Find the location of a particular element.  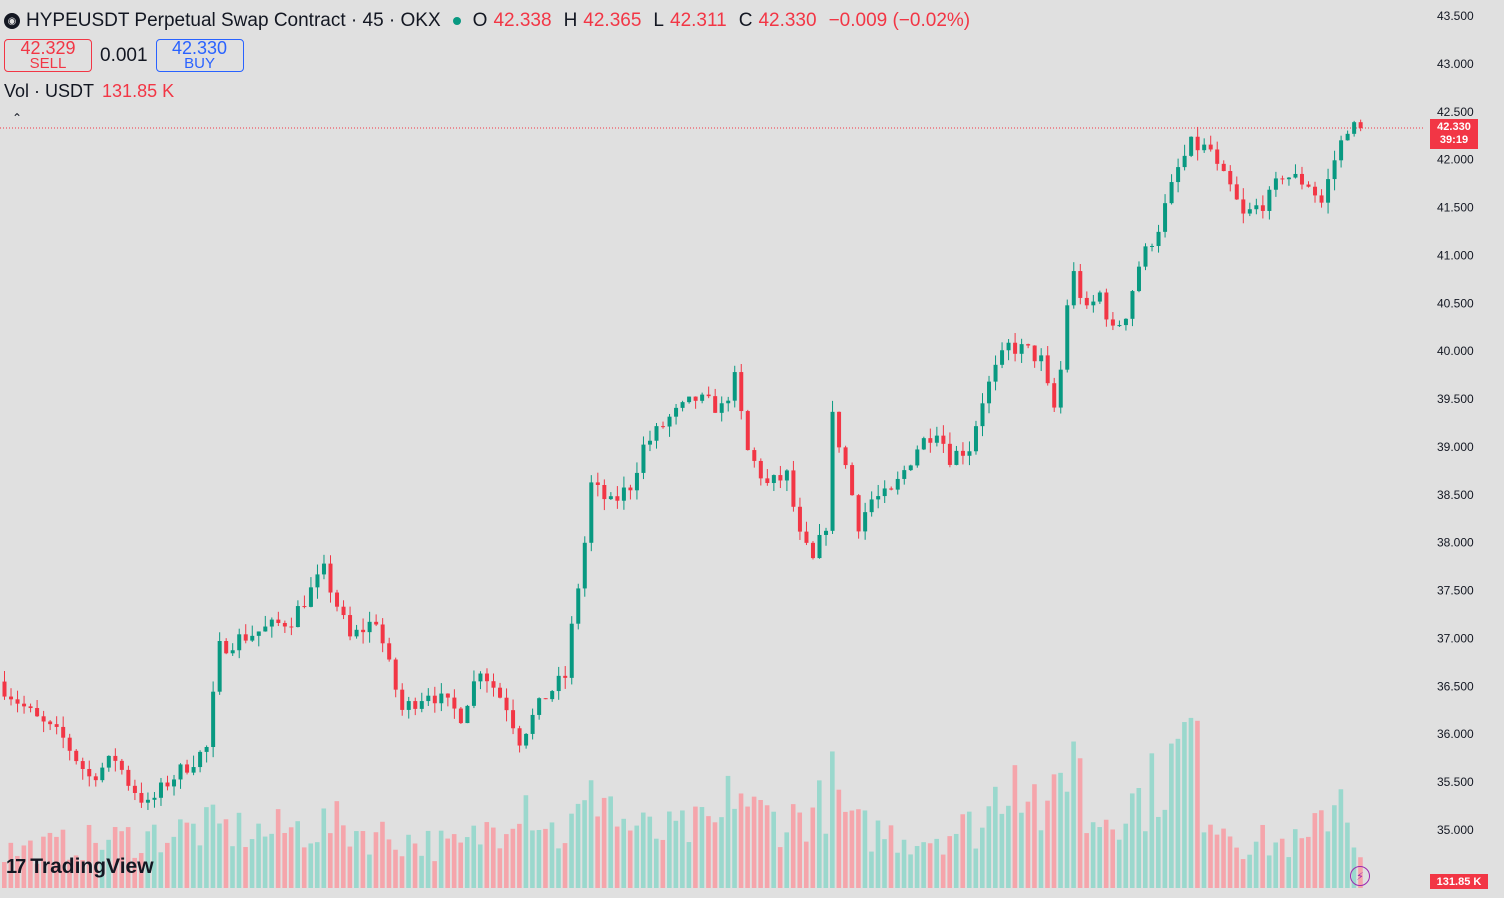

buy-button: 42.330 BUY is located at coordinates (199, 55).